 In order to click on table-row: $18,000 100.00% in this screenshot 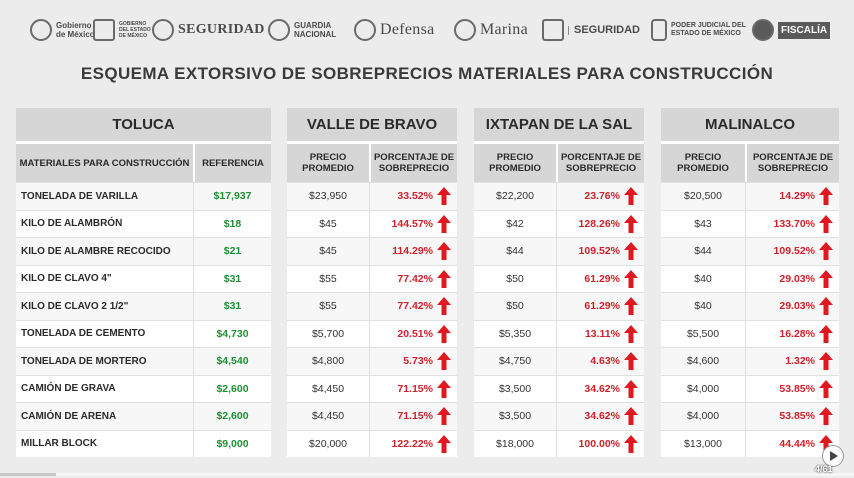, I will do `click(559, 443)`.